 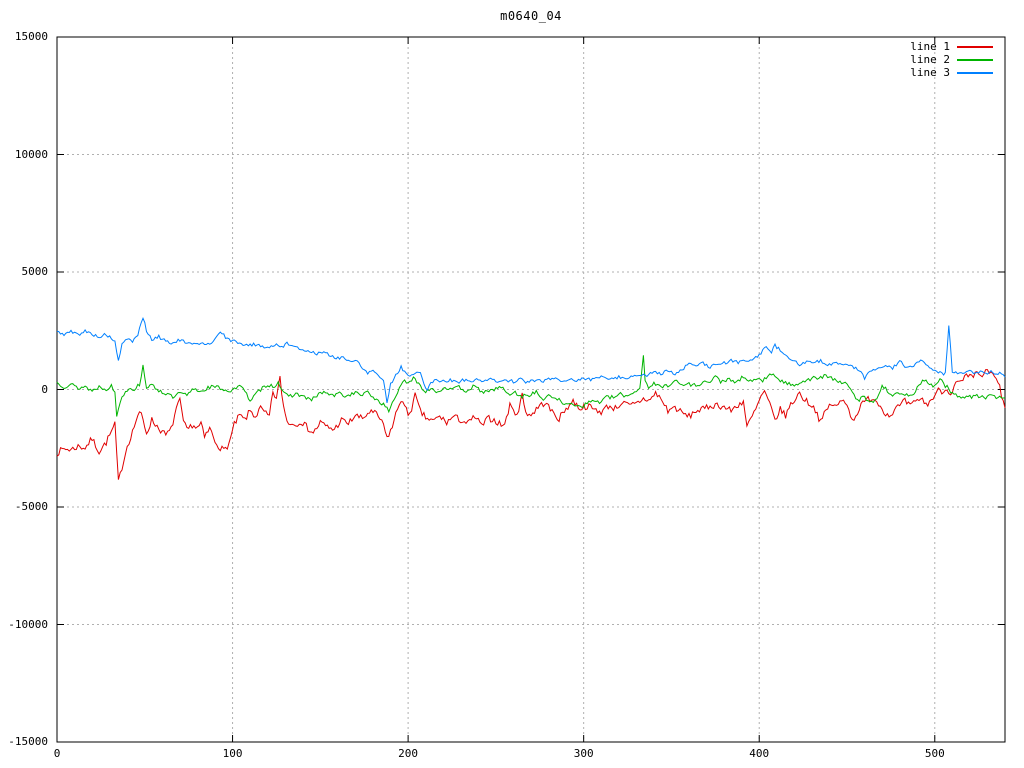 I want to click on legend-item-line-1: line 1, so click(x=951, y=46).